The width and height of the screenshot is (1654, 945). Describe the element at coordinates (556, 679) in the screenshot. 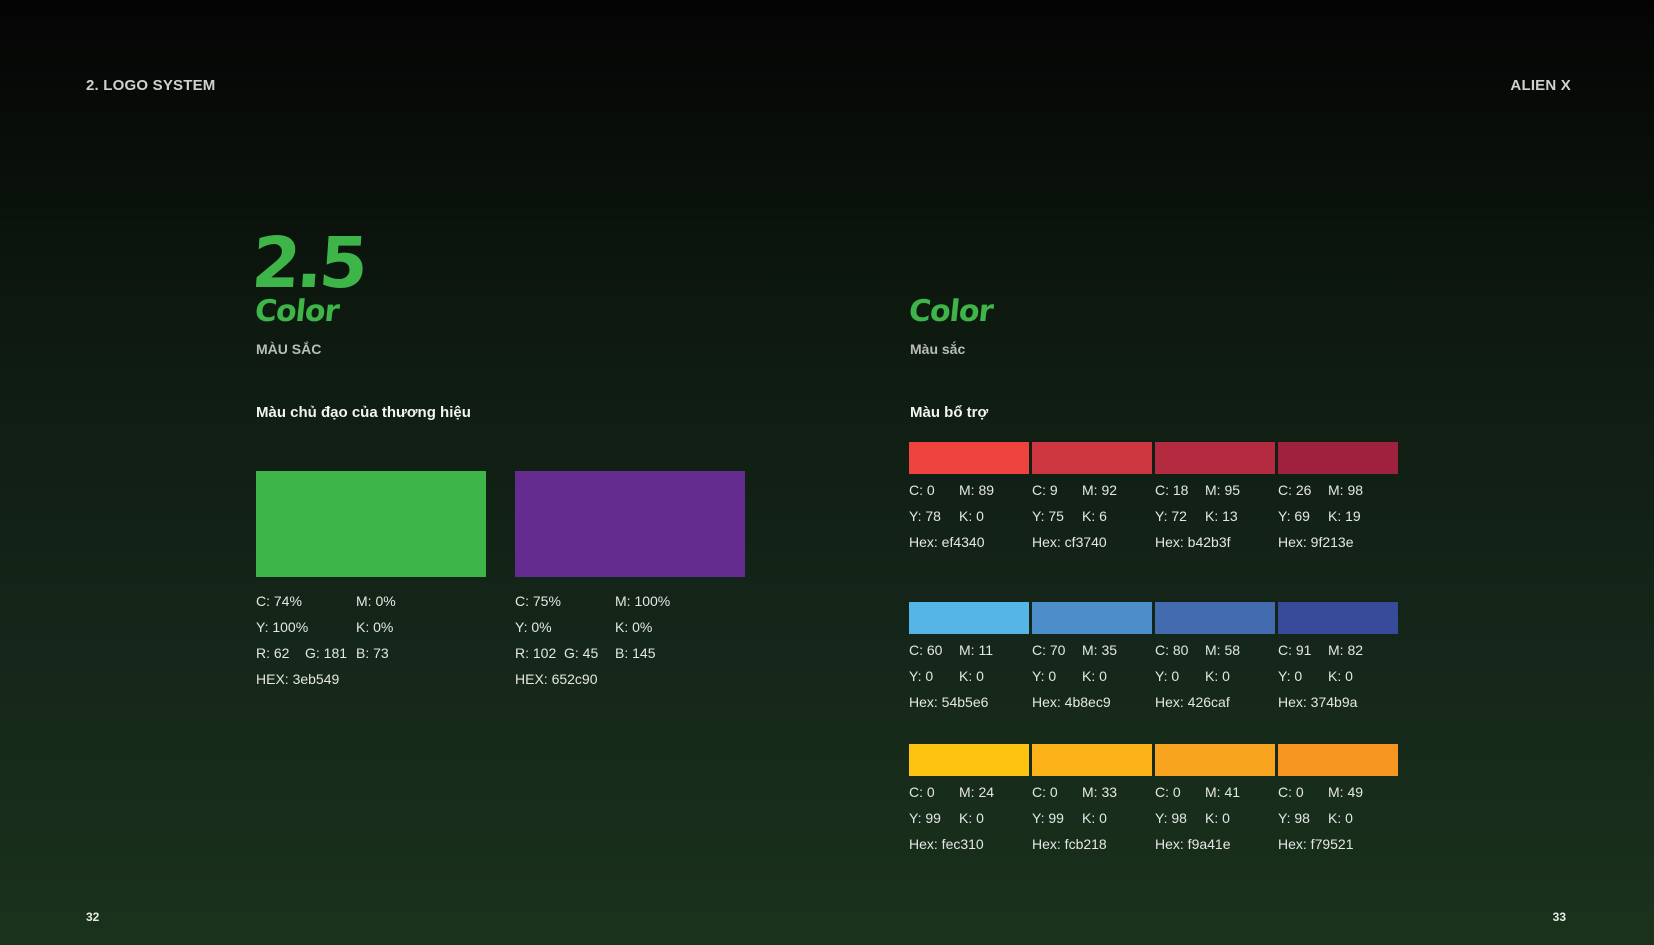

I see `hex-value: HEX: 652c90` at that location.